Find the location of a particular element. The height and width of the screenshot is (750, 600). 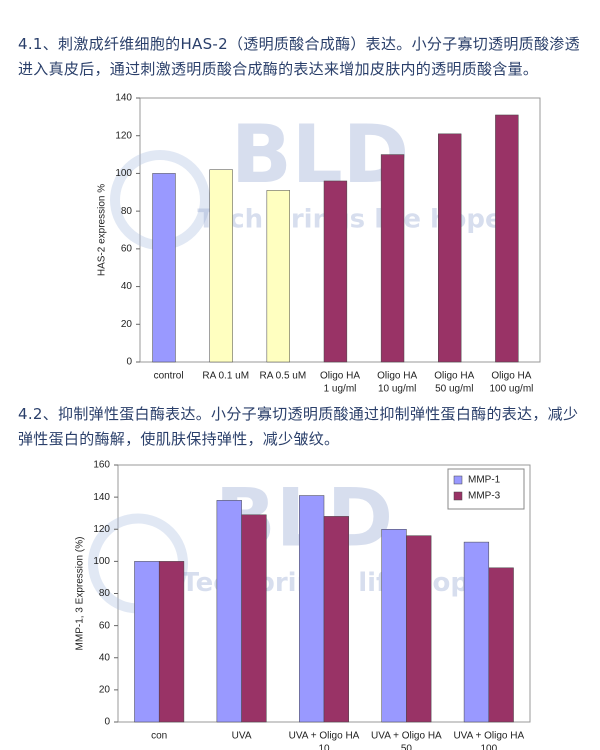

x-tick-label: UVA is located at coordinates (242, 736).